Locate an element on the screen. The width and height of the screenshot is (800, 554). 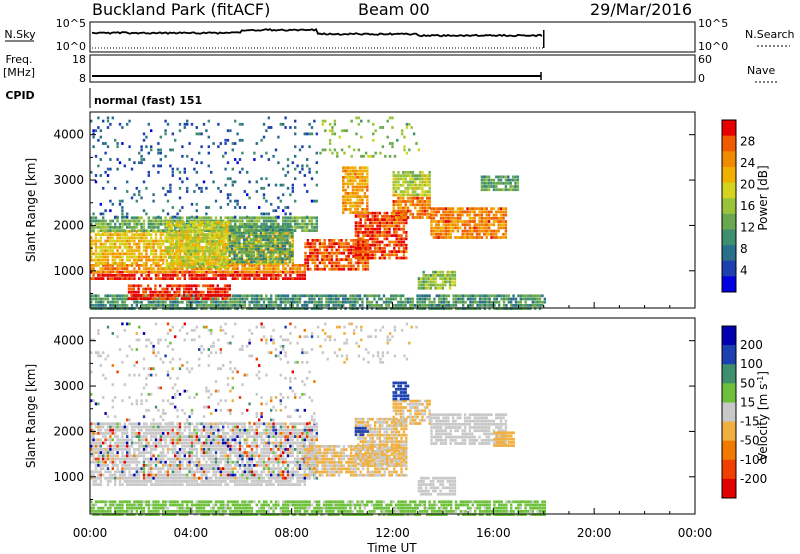
nsearch-label: N.Search is located at coordinates (770, 34).